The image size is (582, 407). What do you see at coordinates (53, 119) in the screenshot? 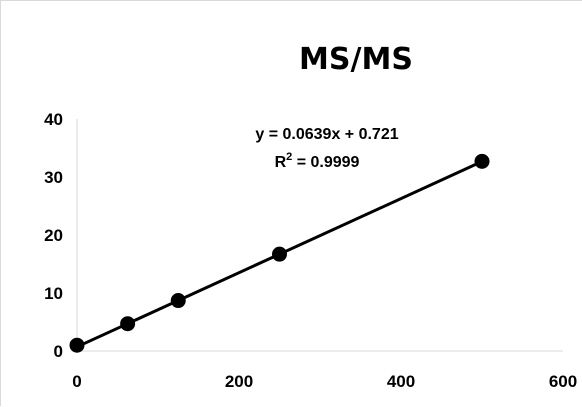
I see `y-tick-label: 40` at bounding box center [53, 119].